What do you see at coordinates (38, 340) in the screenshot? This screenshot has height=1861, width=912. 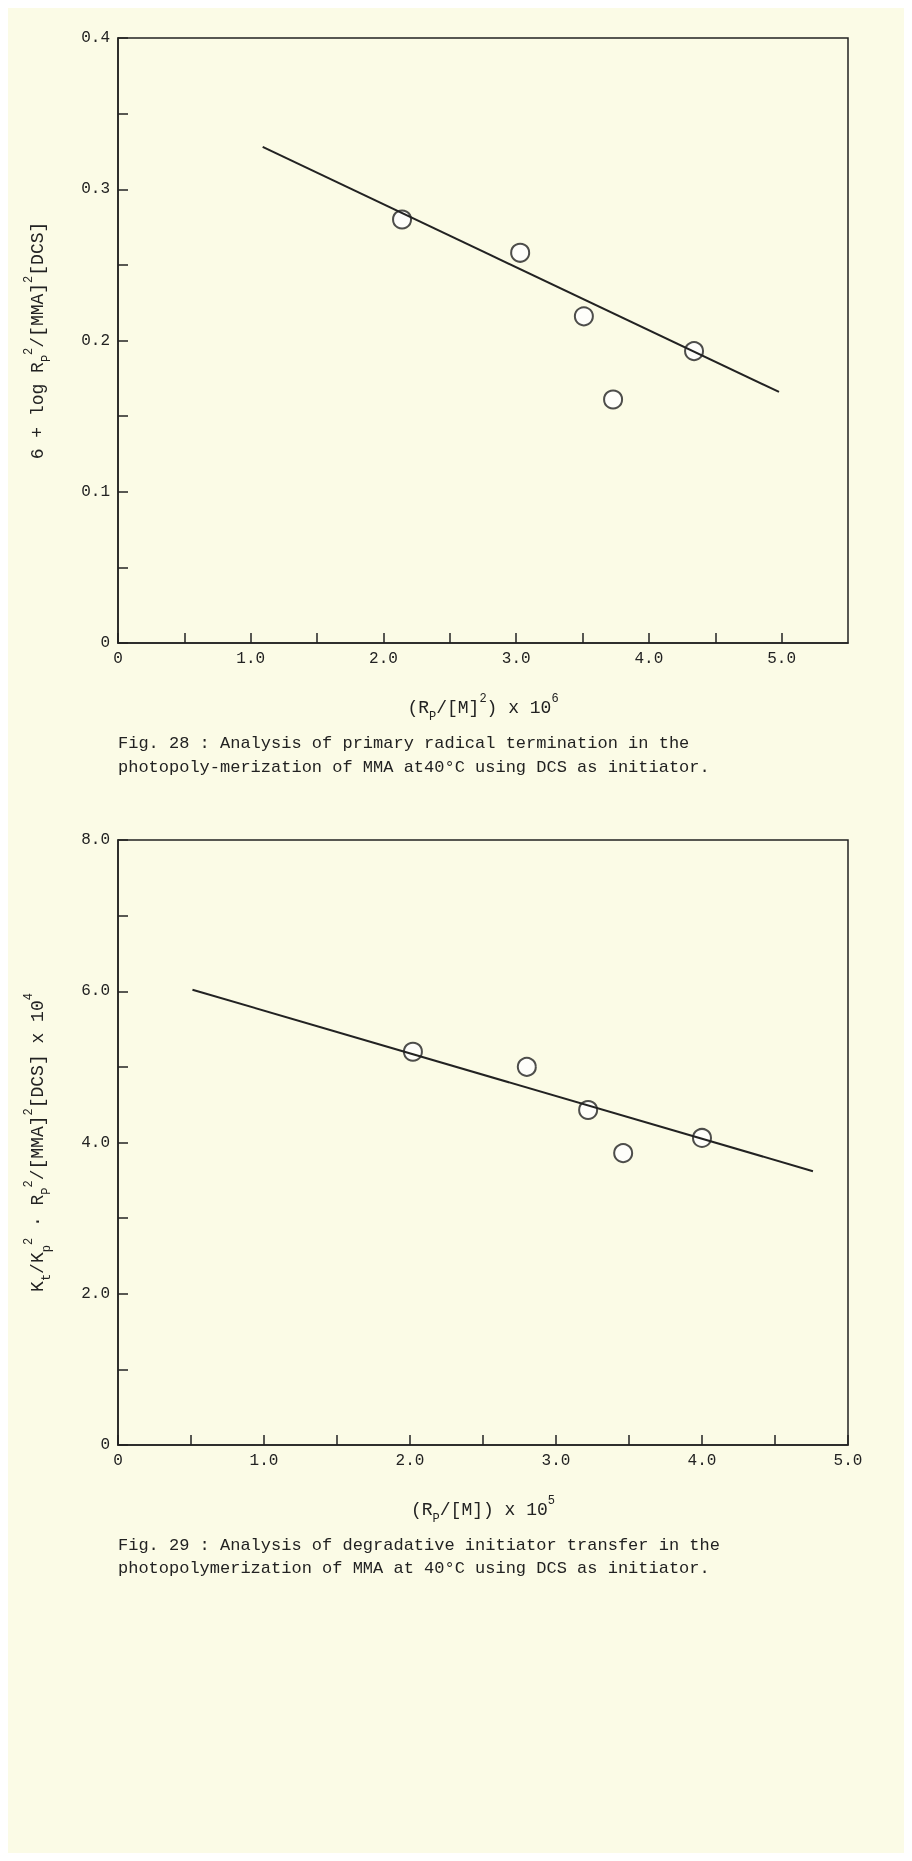 I see `y-axis-title: 6 + log RP2/[MMA]2[DCS]` at bounding box center [38, 340].